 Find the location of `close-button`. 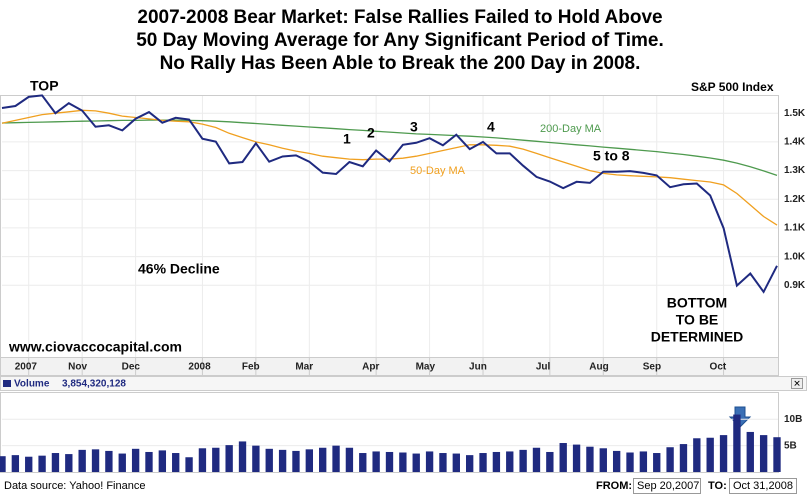

close-button is located at coordinates (797, 383).